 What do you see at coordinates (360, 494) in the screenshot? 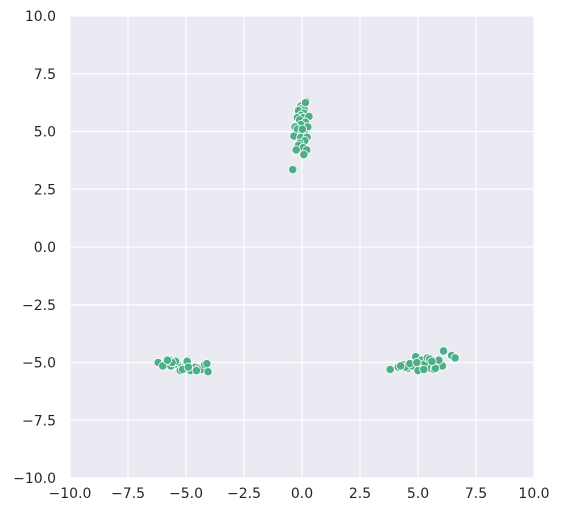
I see `x-tick-label: 2.5` at bounding box center [360, 494].